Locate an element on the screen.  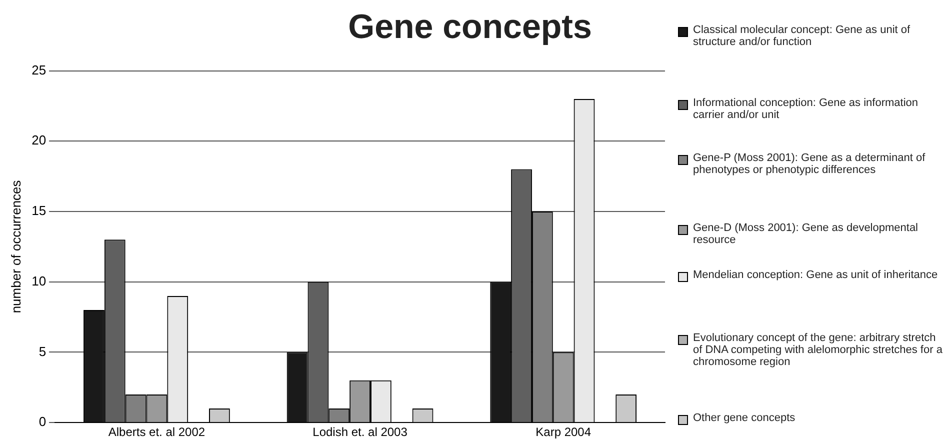
y-tick-label: 25 is located at coordinates (39, 70).